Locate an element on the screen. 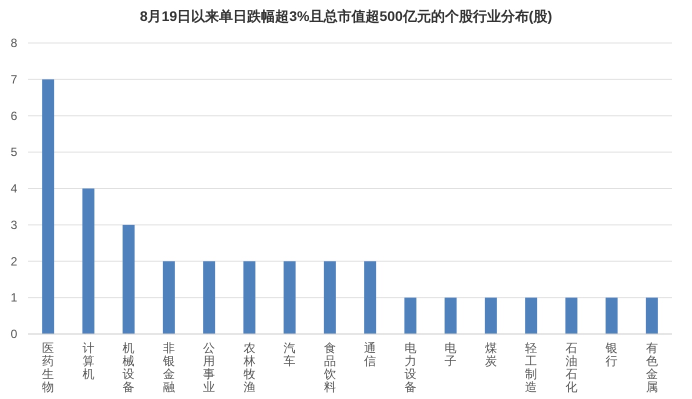  x-tick-label: 医药生物 is located at coordinates (48, 367).